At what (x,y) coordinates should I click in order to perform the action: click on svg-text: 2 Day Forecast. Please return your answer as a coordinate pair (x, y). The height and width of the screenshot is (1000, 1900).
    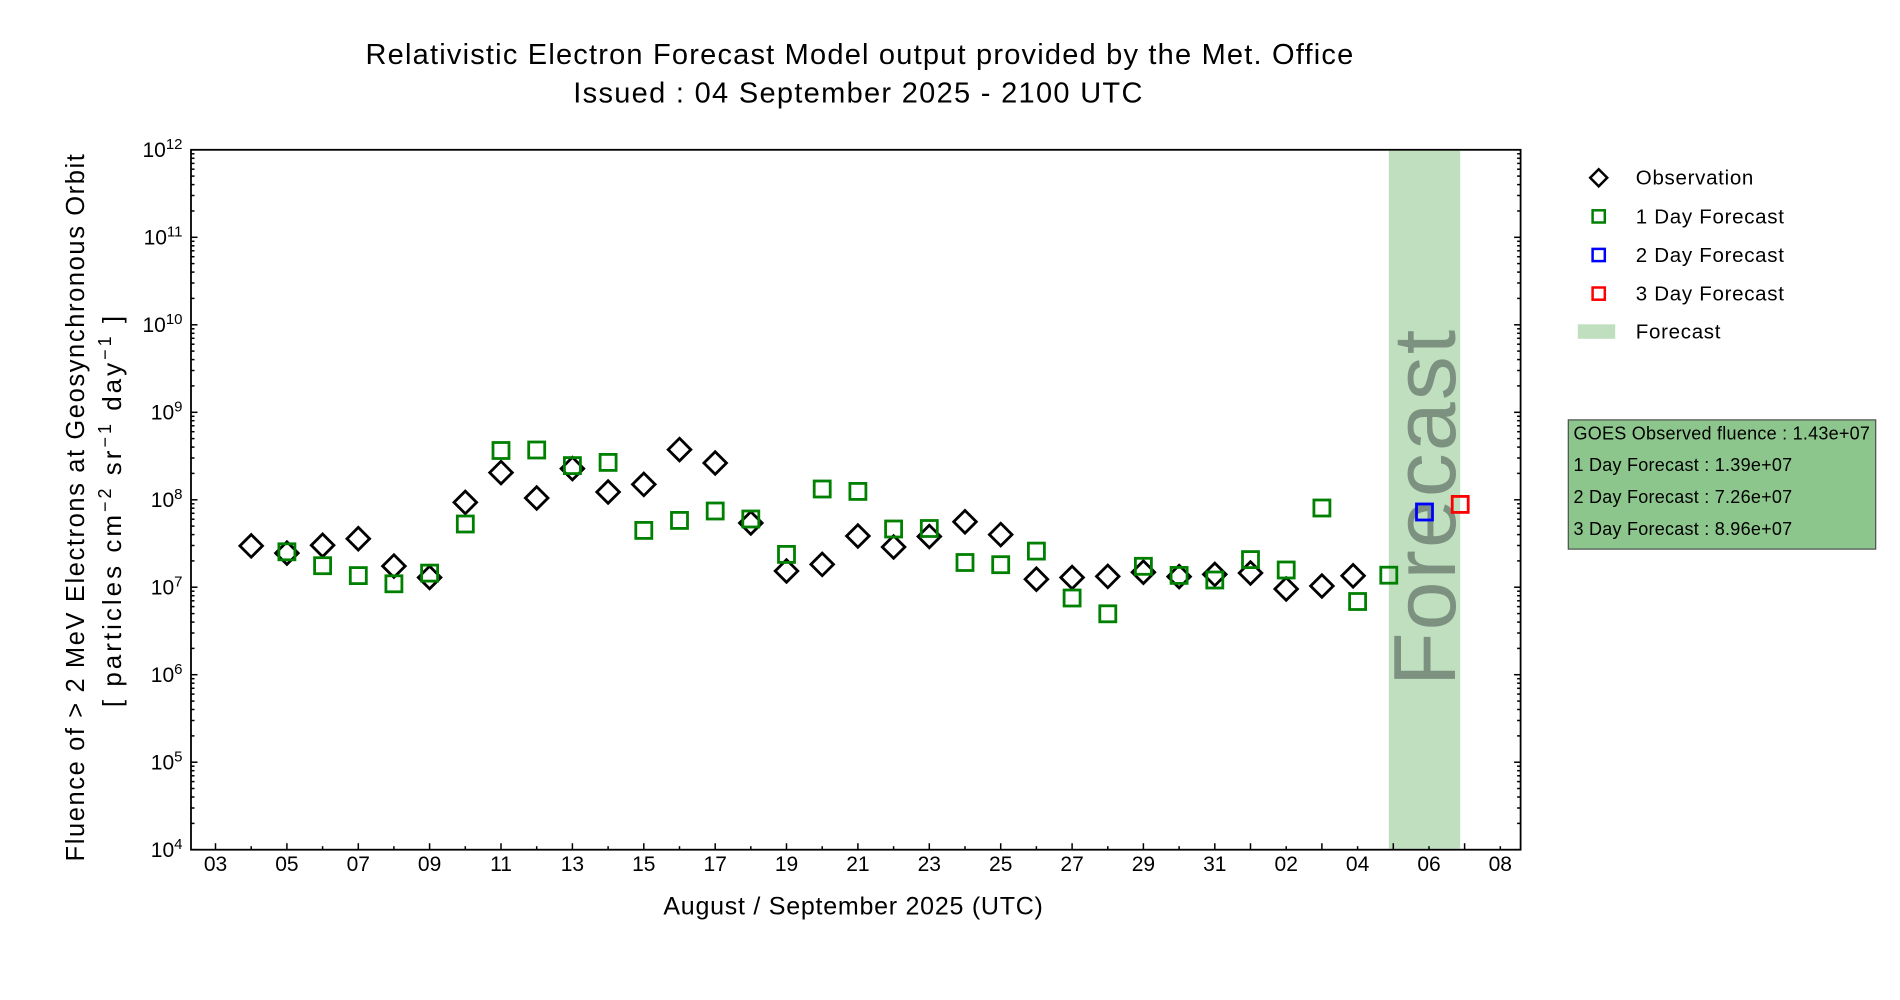
    Looking at the image, I should click on (1710, 255).